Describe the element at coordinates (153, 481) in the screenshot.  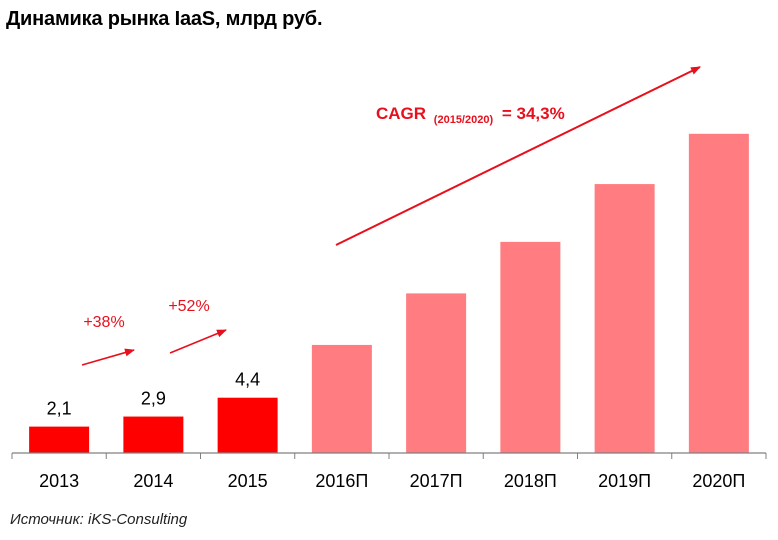
I see `tick-label-2014: 2014` at that location.